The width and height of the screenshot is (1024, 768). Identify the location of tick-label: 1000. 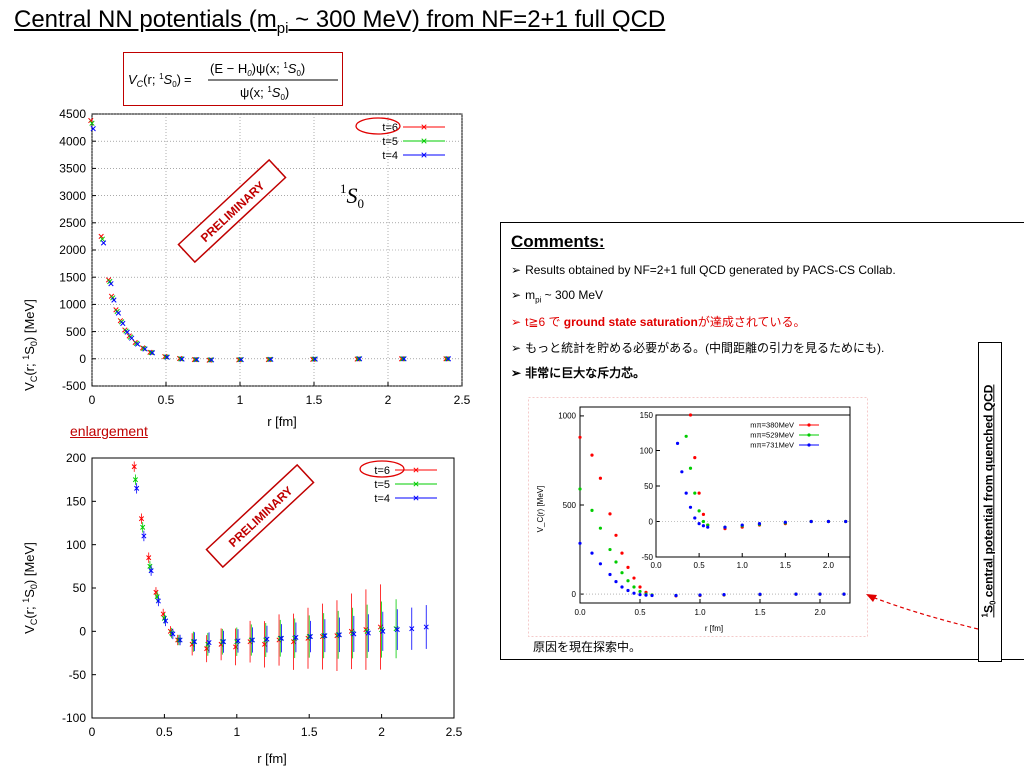
(567, 416).